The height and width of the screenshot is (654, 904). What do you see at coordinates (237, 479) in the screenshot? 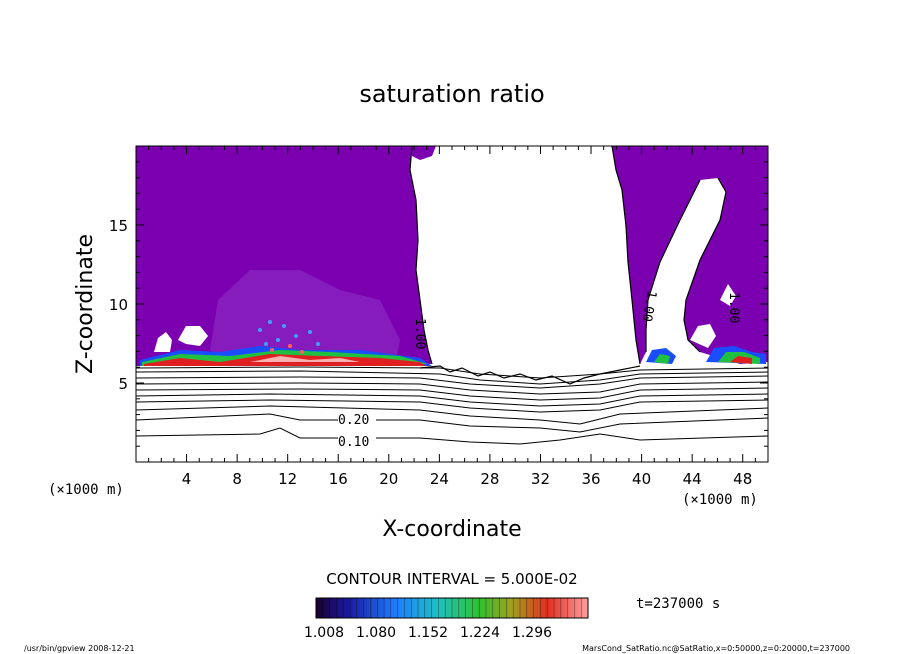
I see `x-tick-label: 8` at bounding box center [237, 479].